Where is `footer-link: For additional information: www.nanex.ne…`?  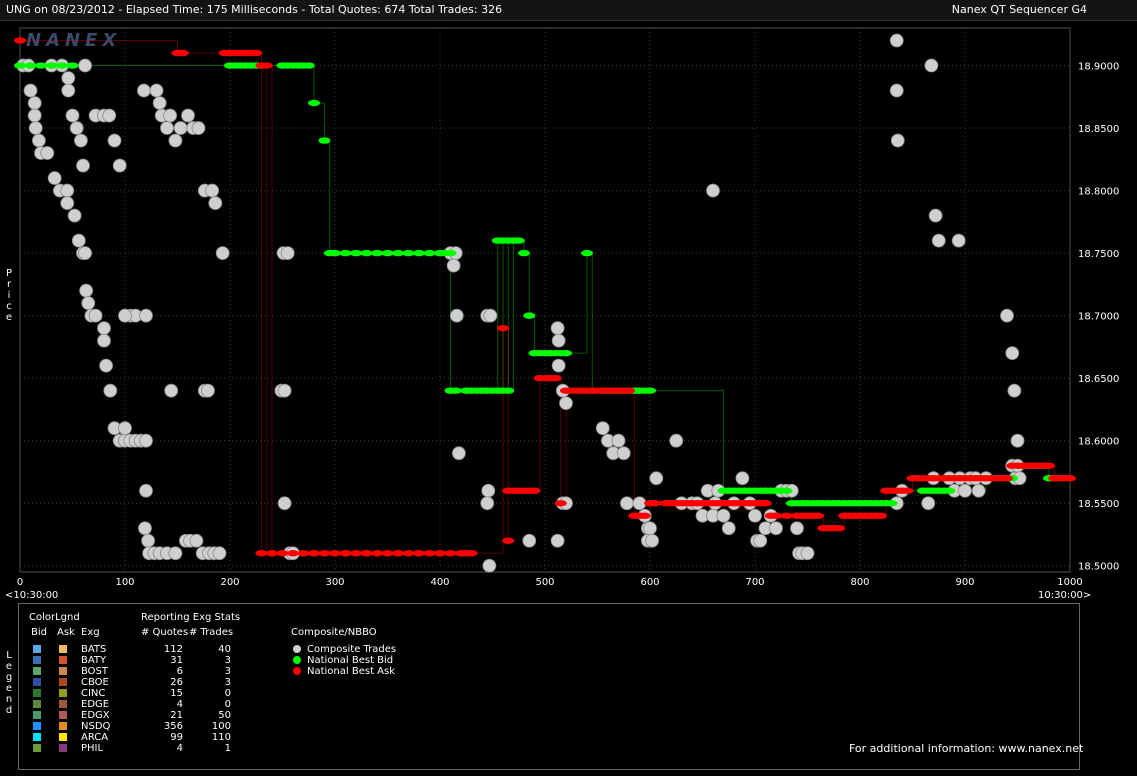 footer-link: For additional information: www.nanex.ne… is located at coordinates (966, 748).